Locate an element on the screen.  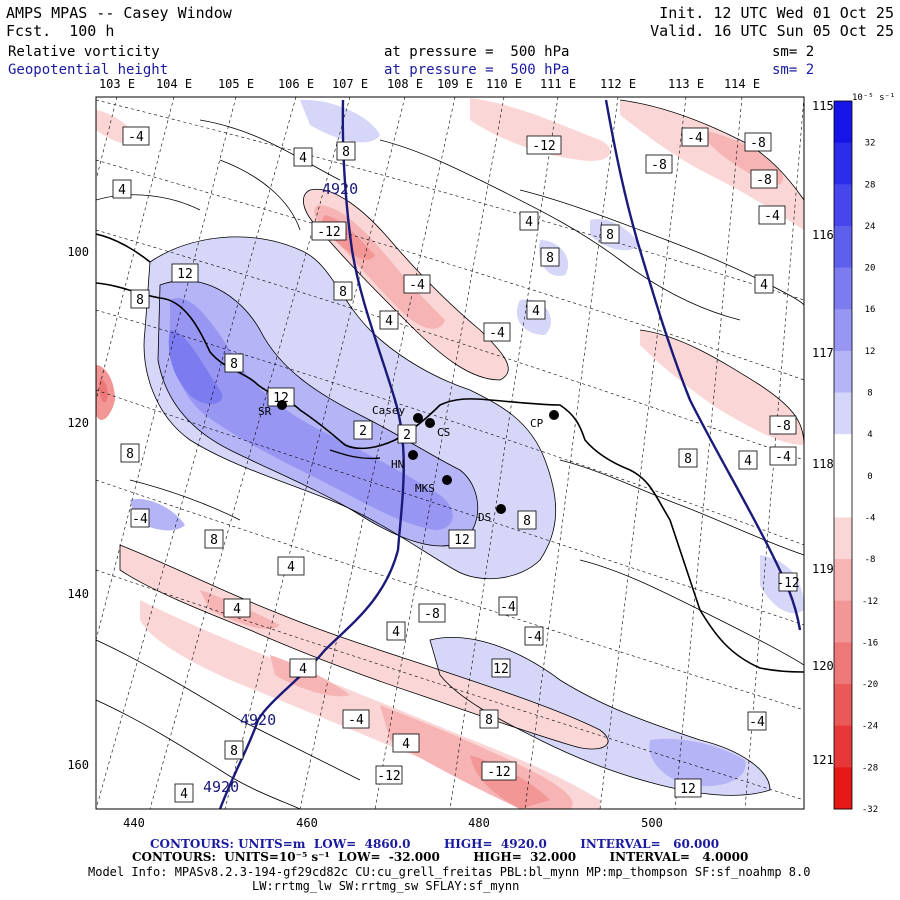
x-tick: 480 is located at coordinates (479, 823).